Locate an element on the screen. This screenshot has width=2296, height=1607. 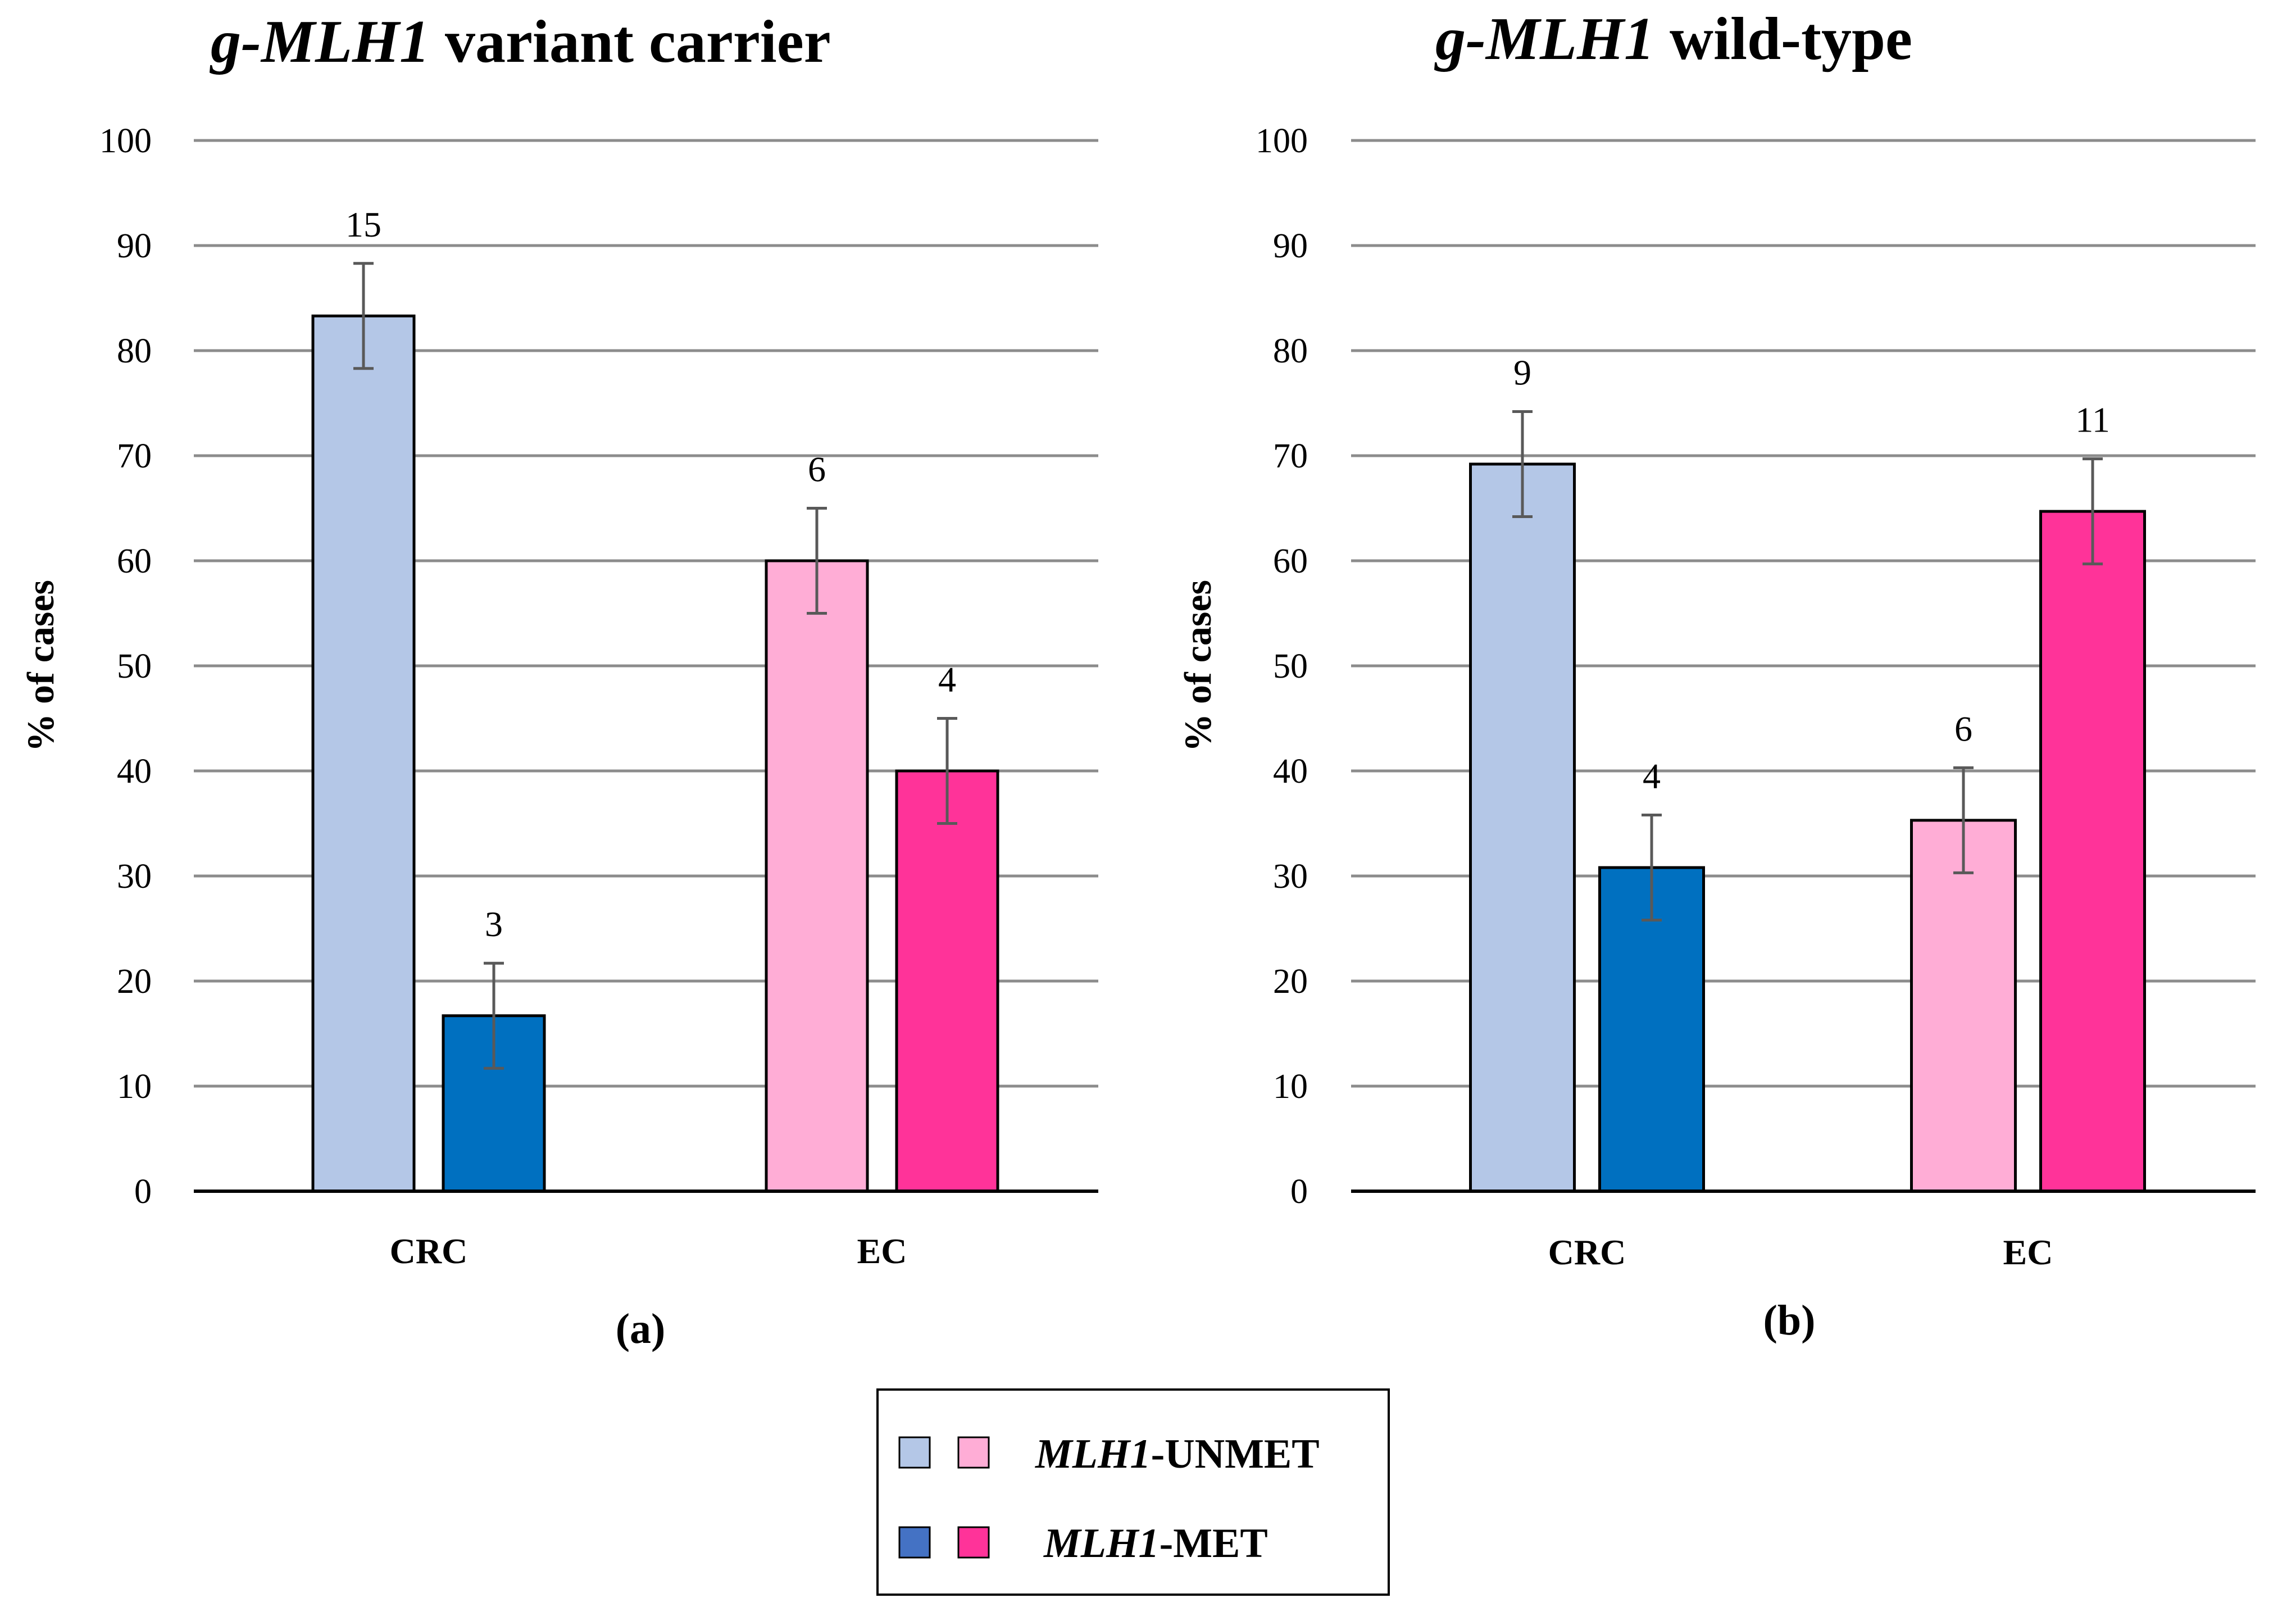
data-label: 9 is located at coordinates (1522, 372).